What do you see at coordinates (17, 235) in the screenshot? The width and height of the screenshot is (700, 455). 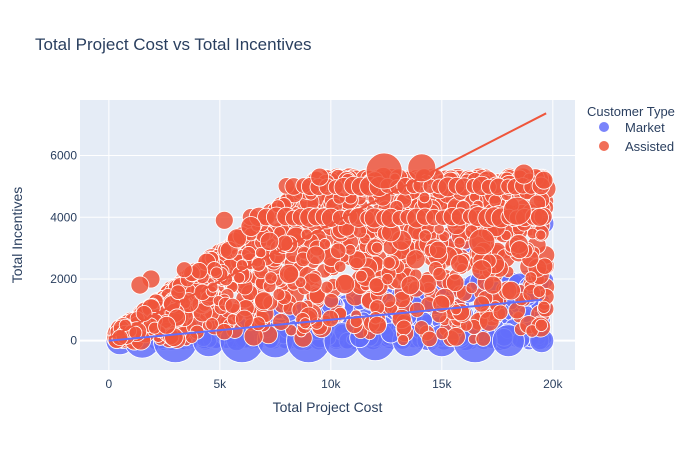 I see `y-axis-title: Total Incentives` at bounding box center [17, 235].